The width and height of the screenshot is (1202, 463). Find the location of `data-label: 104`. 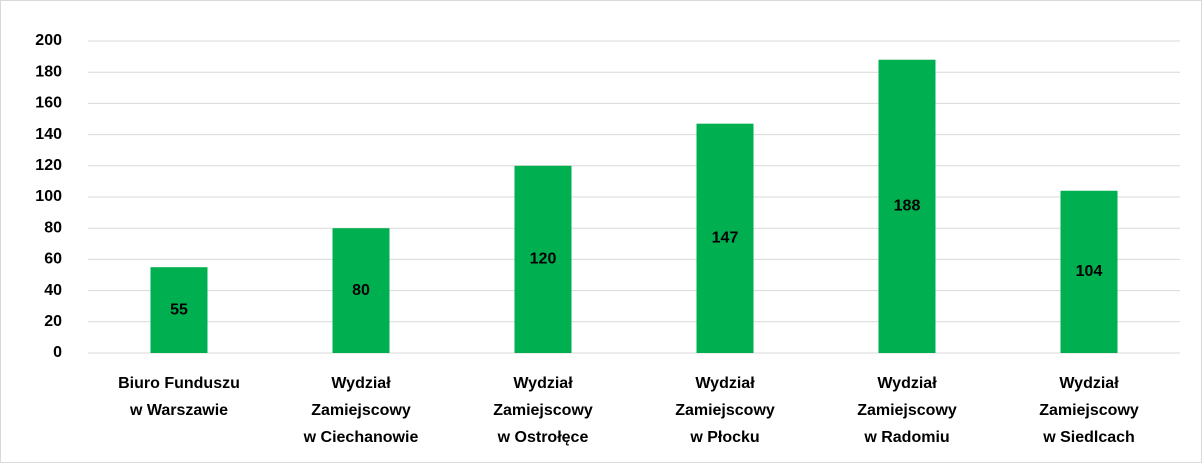

data-label: 104 is located at coordinates (1089, 271).